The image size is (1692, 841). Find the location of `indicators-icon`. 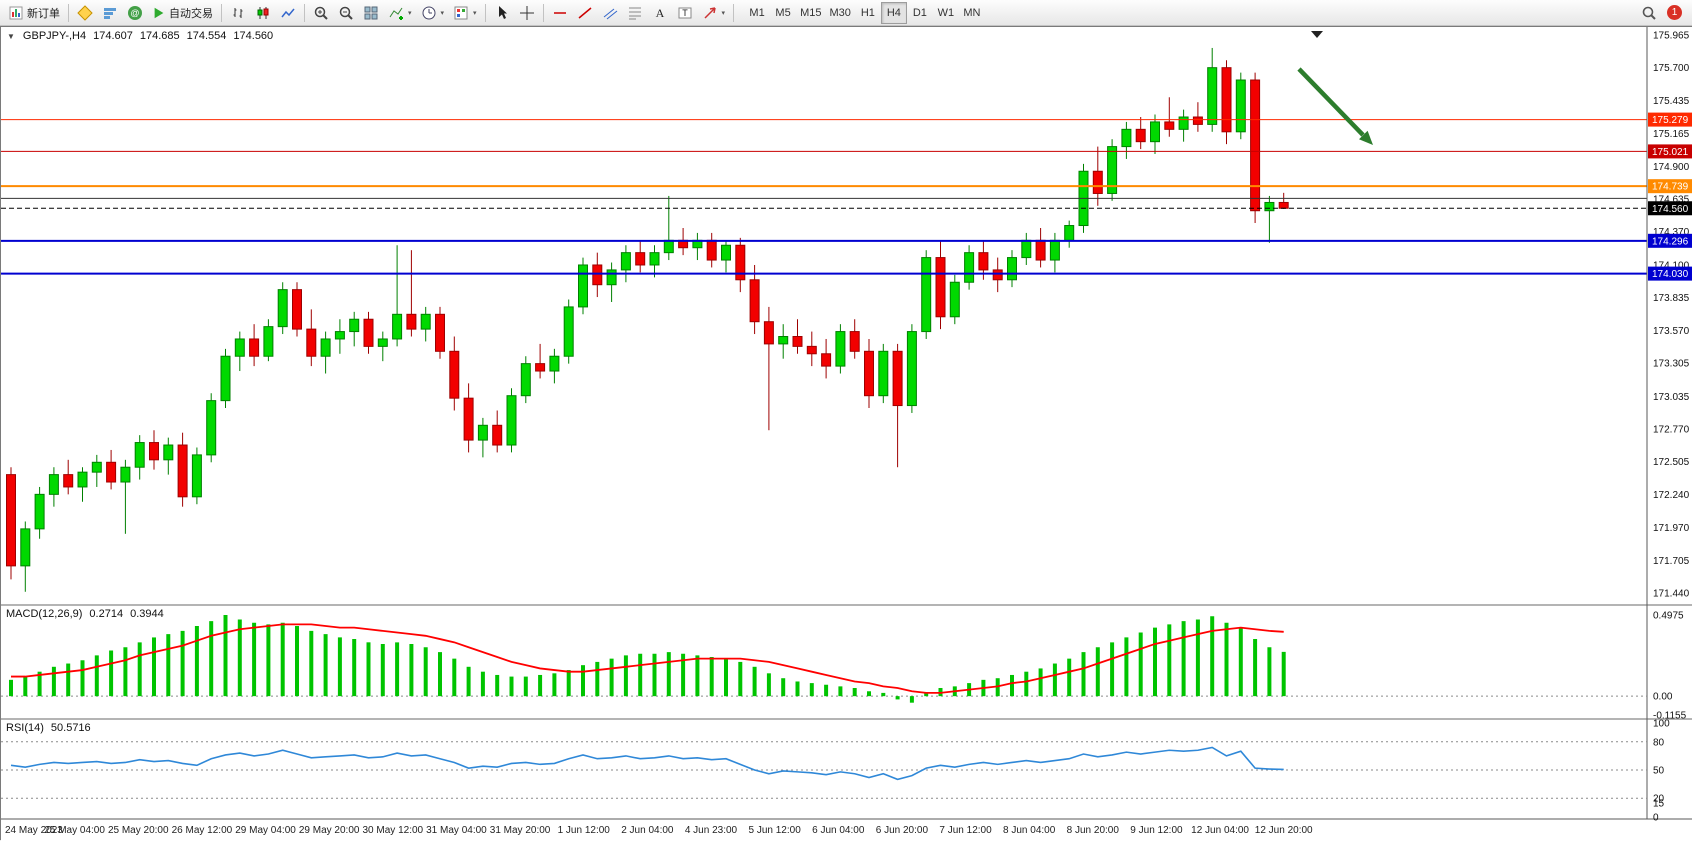

indicators-icon is located at coordinates (396, 13).